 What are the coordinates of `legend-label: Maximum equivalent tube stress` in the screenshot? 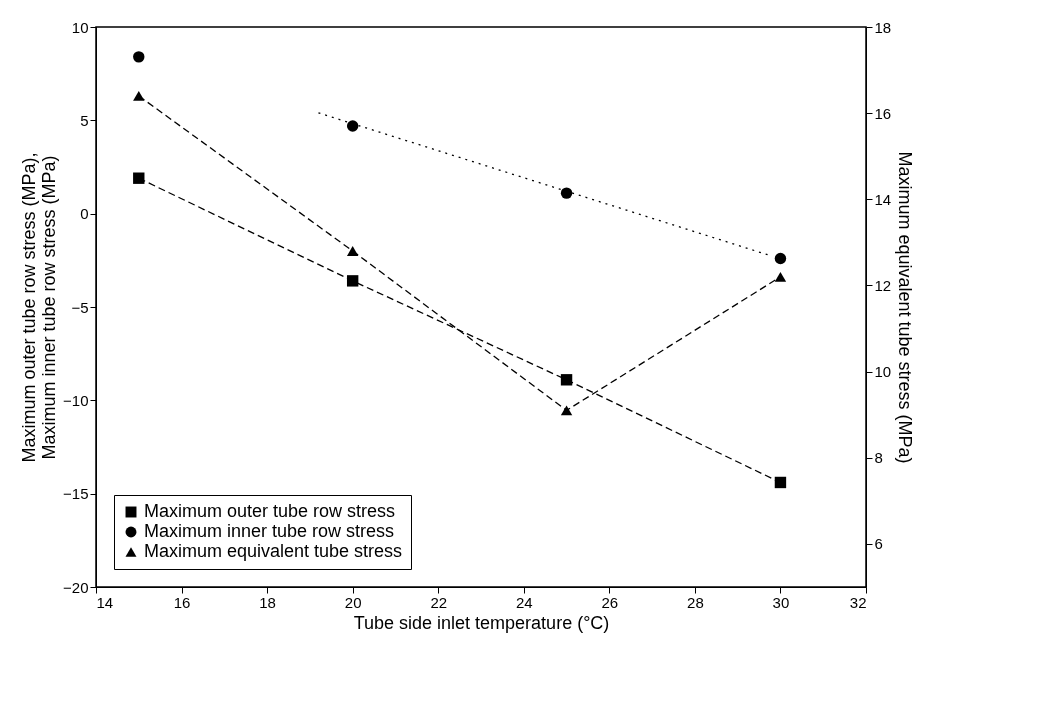 It's located at (273, 551).